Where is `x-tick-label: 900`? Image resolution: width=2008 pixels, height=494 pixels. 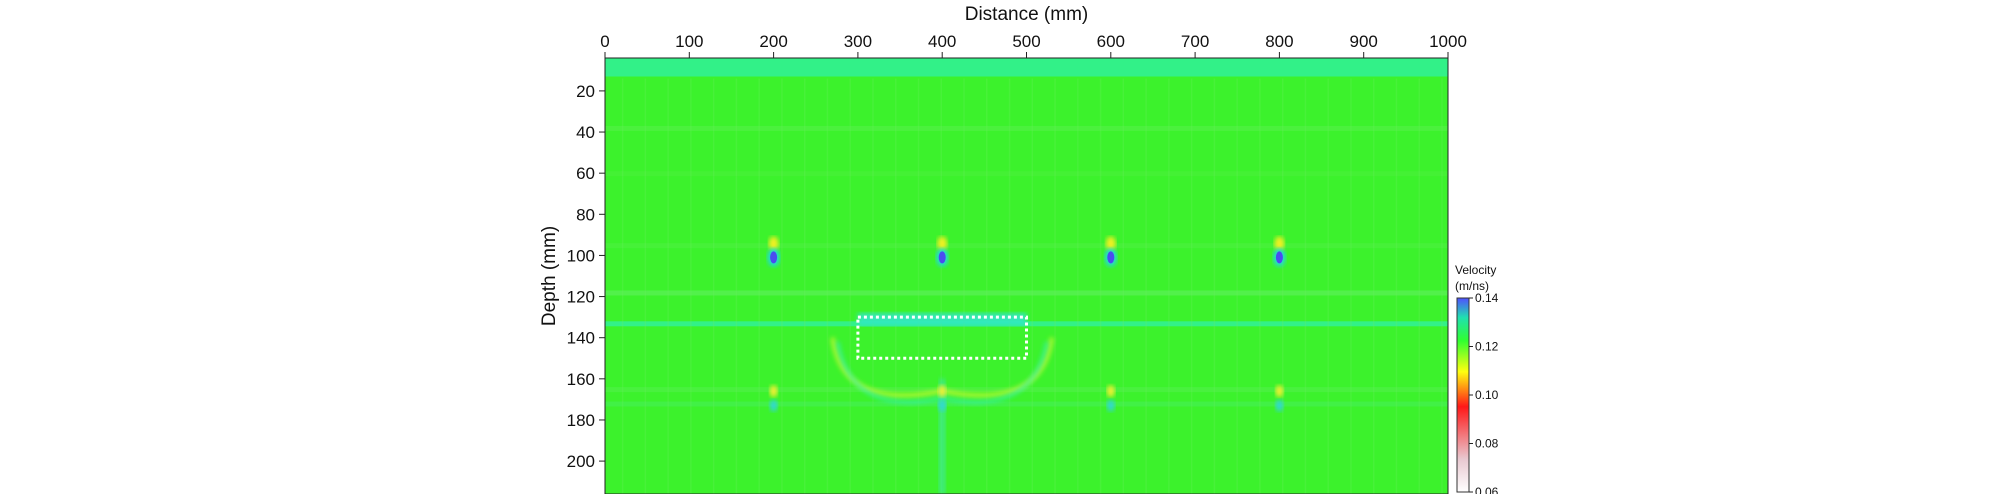 x-tick-label: 900 is located at coordinates (1364, 41).